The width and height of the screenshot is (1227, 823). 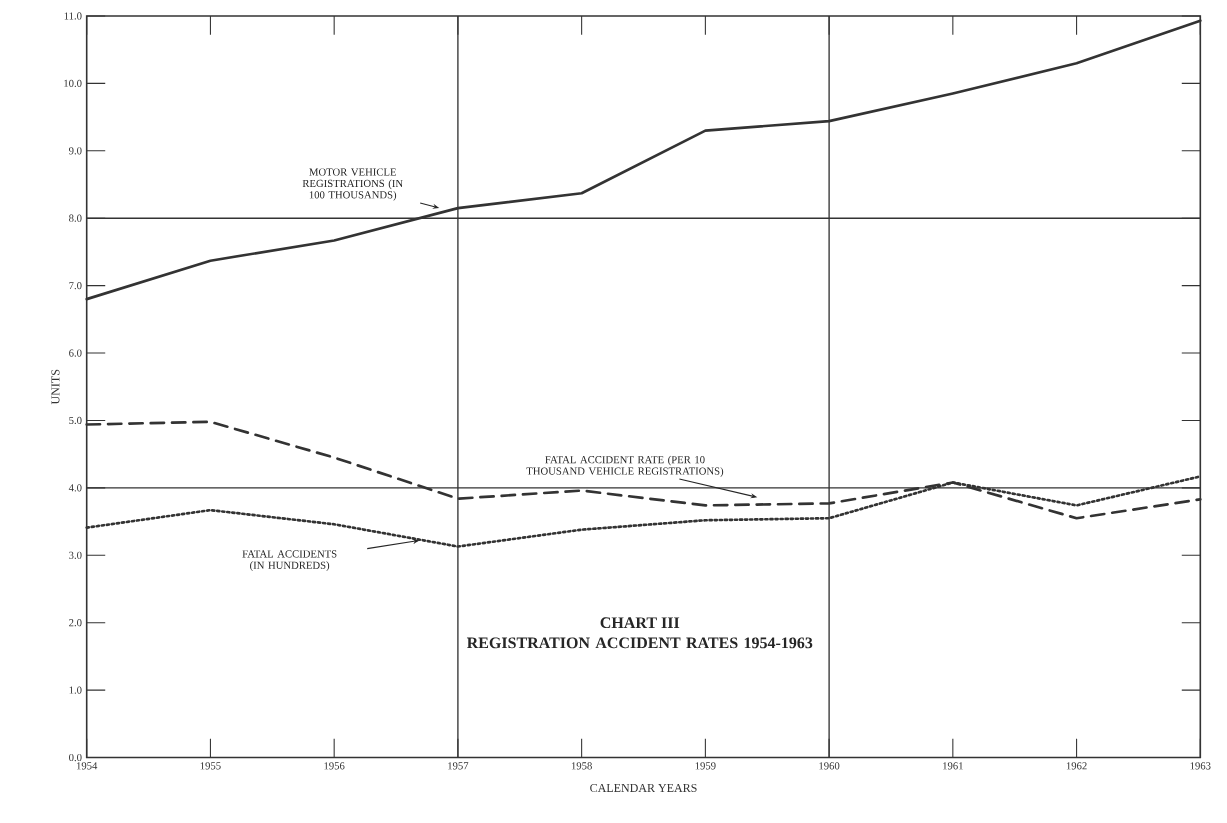 What do you see at coordinates (640, 623) in the screenshot?
I see `text: CHART III` at bounding box center [640, 623].